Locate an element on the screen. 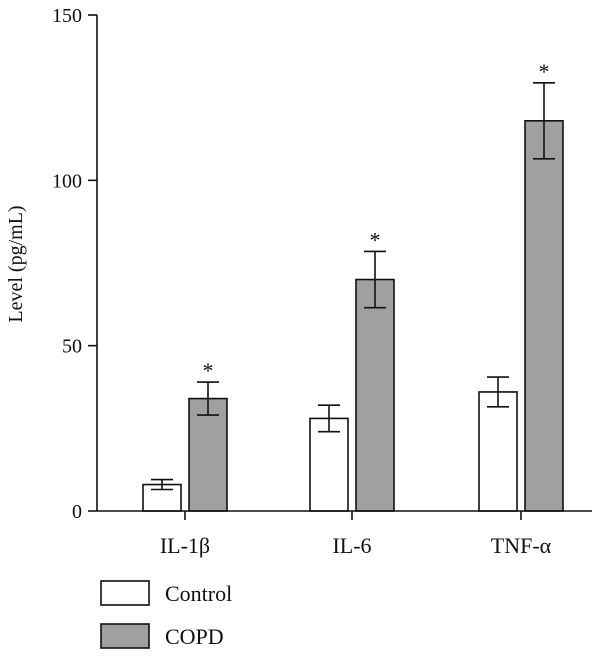  x-tick-label-il-1: IL-1β is located at coordinates (185, 545).